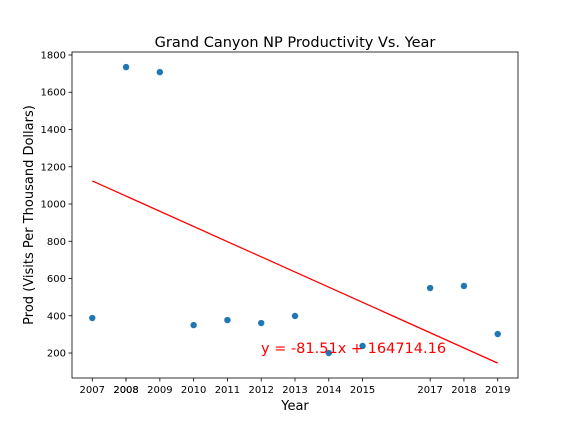 The height and width of the screenshot is (432, 576). What do you see at coordinates (463, 390) in the screenshot?
I see `x-tick-label: 2018` at bounding box center [463, 390].